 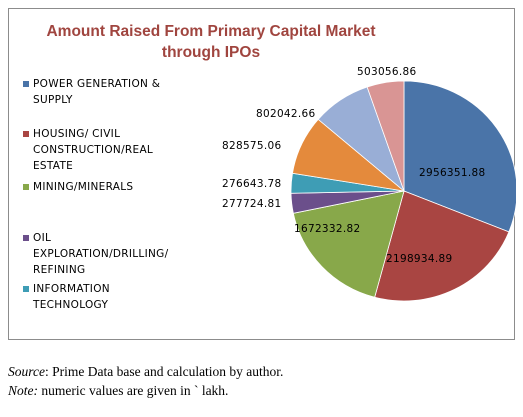 What do you see at coordinates (211, 52) in the screenshot?
I see `chart-title-line-2: through IPOs` at bounding box center [211, 52].